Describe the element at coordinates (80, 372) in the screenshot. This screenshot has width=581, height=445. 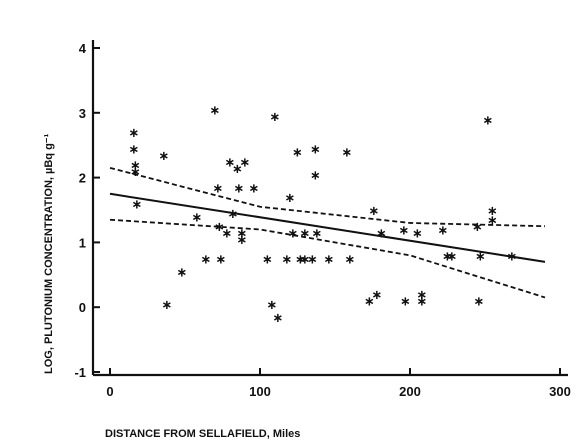
I see `y-tick-label: -1` at that location.